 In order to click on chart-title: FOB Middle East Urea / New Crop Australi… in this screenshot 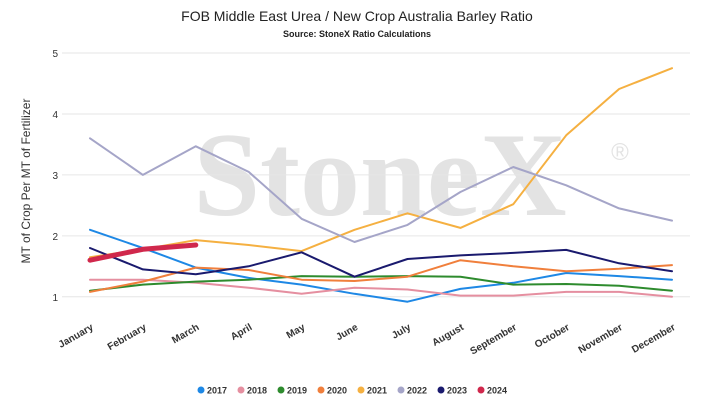, I will do `click(357, 16)`.